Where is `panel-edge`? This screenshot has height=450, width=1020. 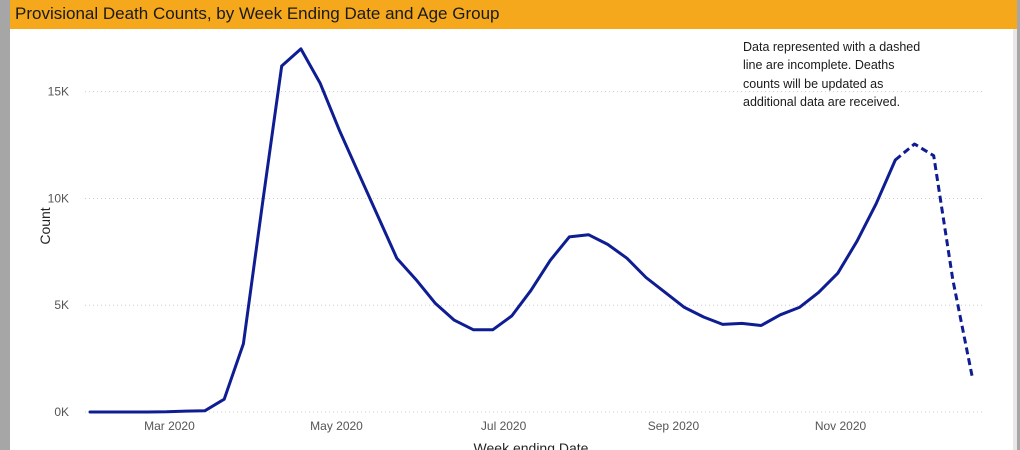 panel-edge is located at coordinates (1015, 239).